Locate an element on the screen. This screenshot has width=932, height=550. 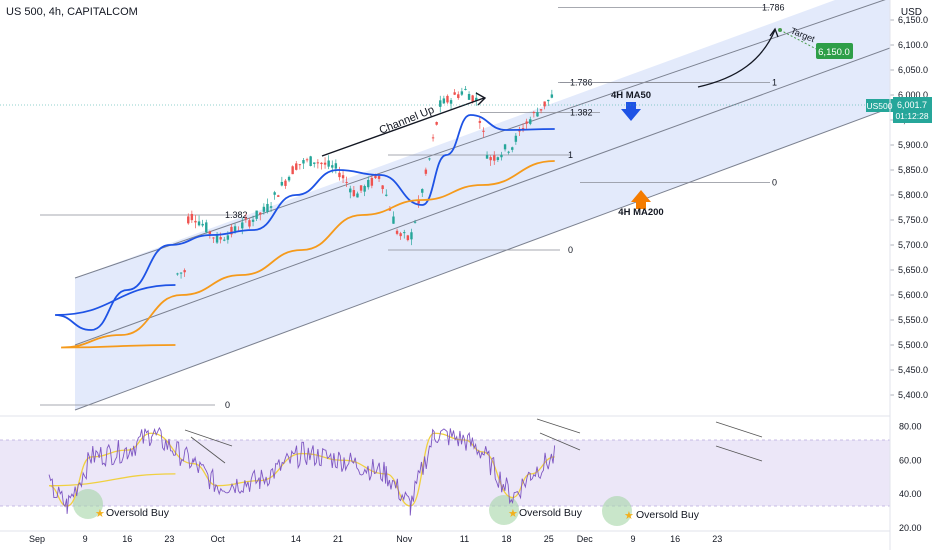
price-tick-label: 6,050.0 is located at coordinates (913, 70).